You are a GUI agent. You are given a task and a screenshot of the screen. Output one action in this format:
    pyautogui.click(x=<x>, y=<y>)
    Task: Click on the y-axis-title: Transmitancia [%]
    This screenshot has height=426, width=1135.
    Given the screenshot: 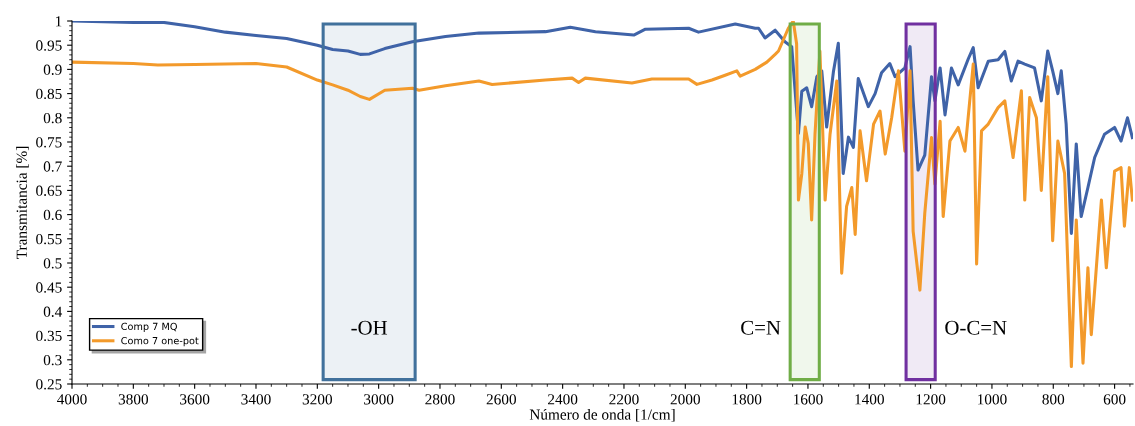 What is the action you would take?
    pyautogui.click(x=22, y=203)
    